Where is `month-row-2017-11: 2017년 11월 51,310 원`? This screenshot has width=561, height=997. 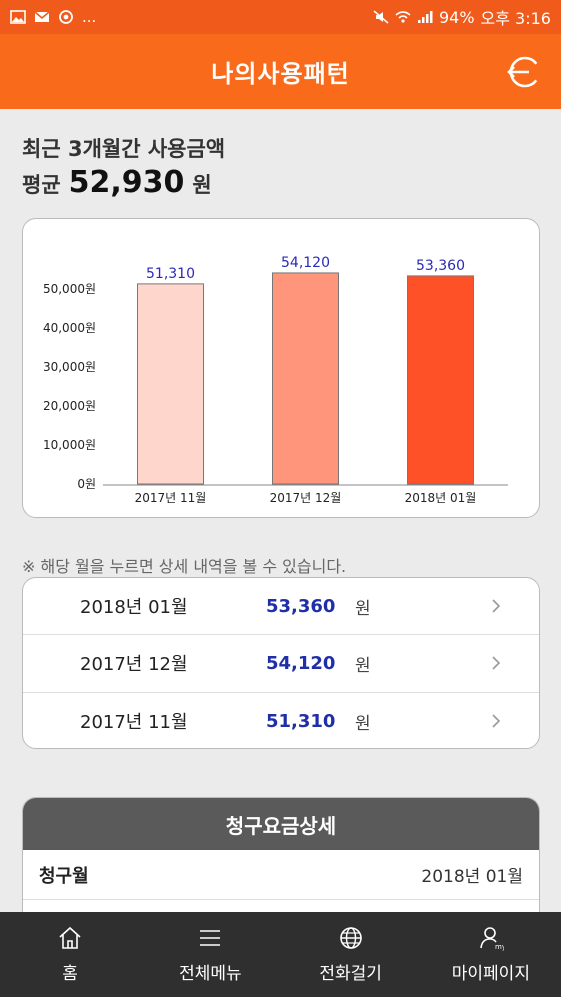 month-row-2017-11: 2017년 11월 51,310 원 is located at coordinates (281, 720).